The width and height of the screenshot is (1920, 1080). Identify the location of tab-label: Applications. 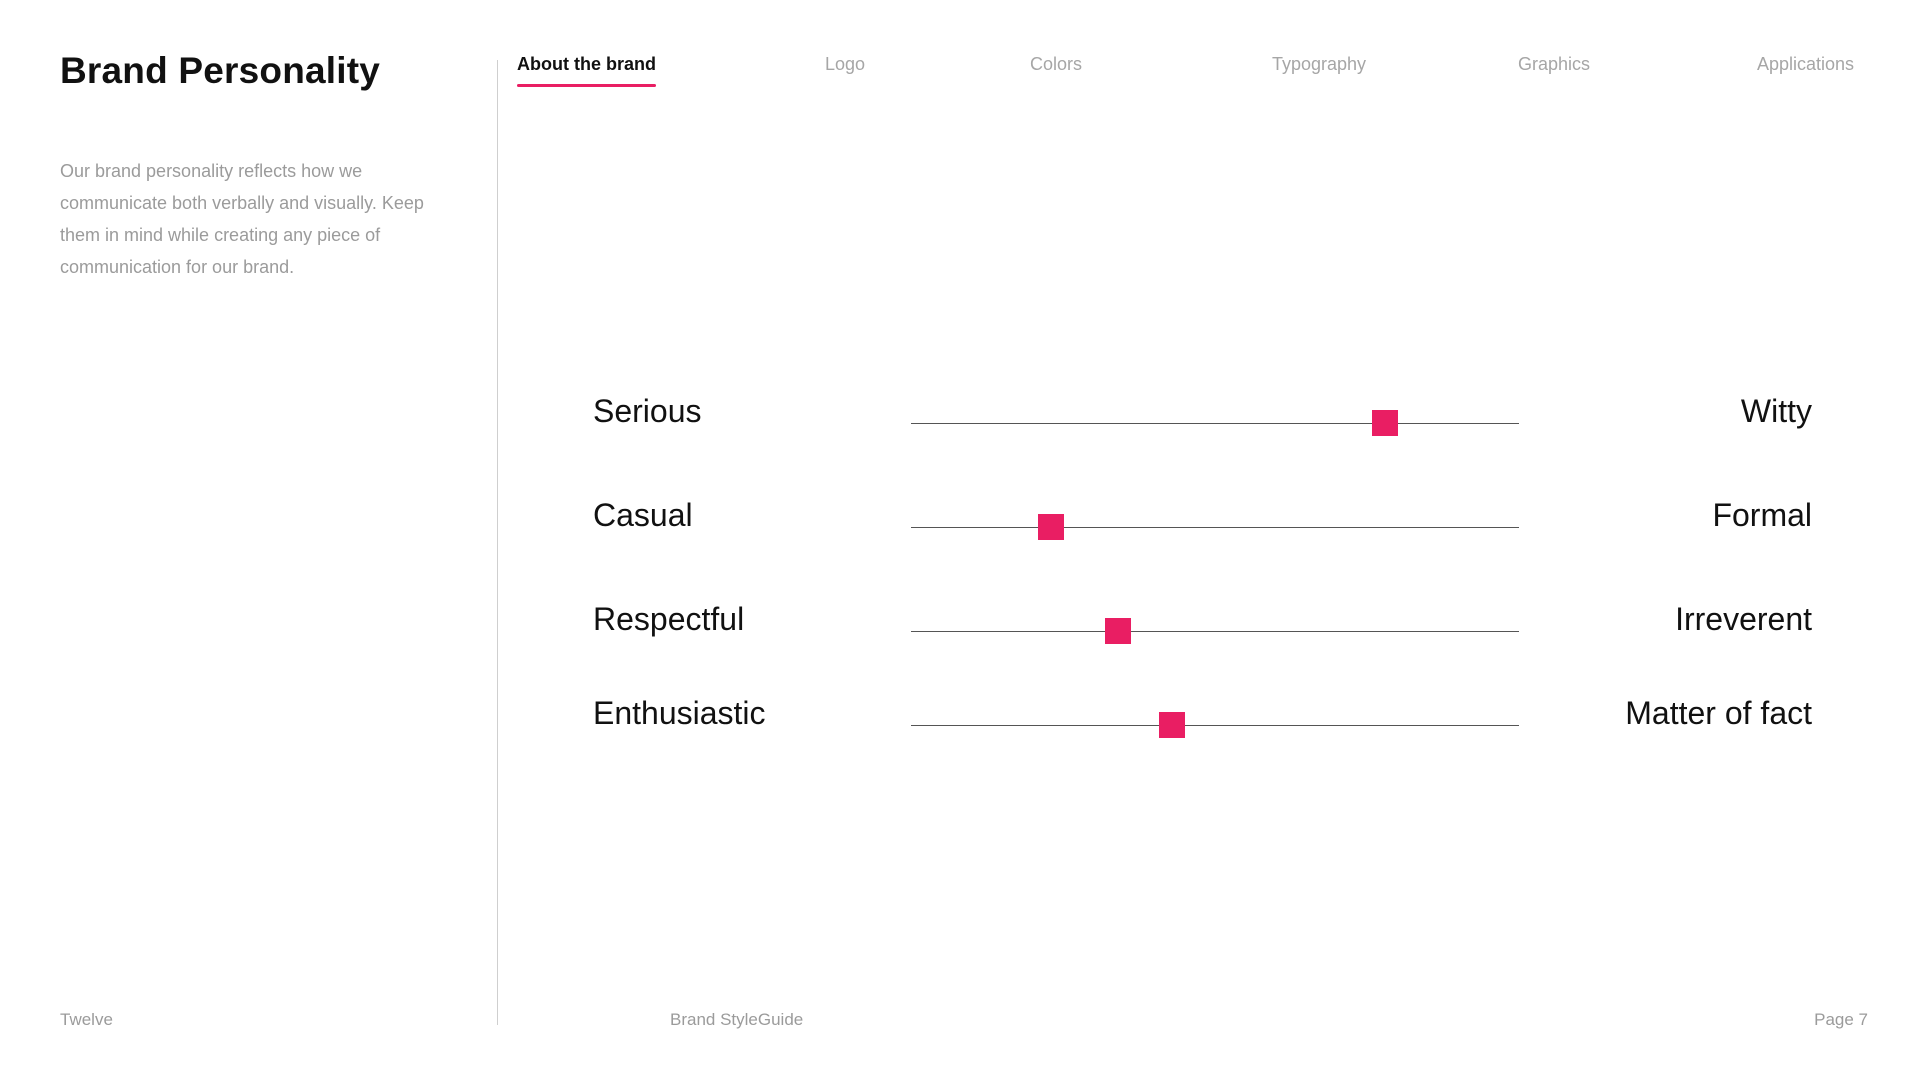
(1806, 64).